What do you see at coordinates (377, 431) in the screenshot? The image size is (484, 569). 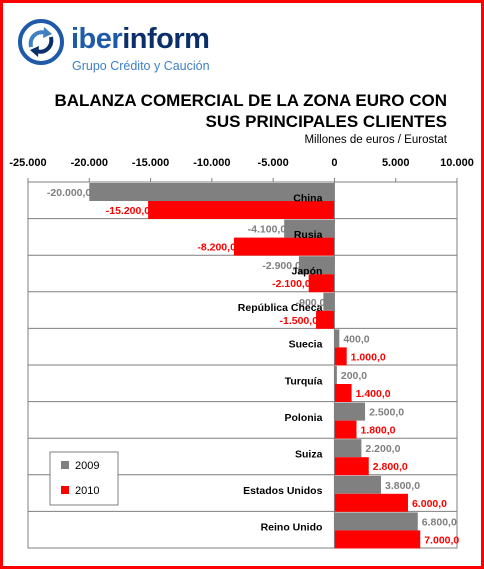 I see `data-label-2010: 1.800,0` at bounding box center [377, 431].